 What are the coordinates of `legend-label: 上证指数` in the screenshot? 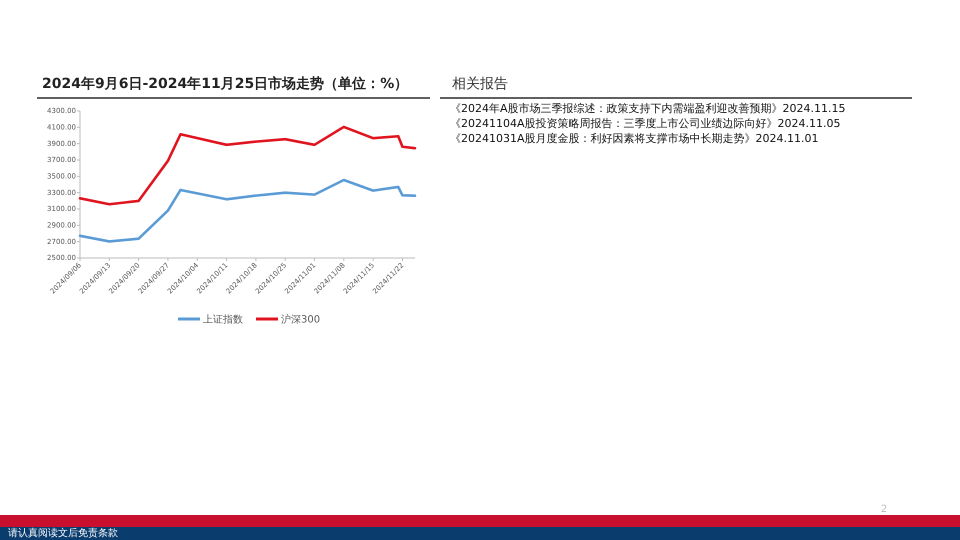 It's located at (223, 320).